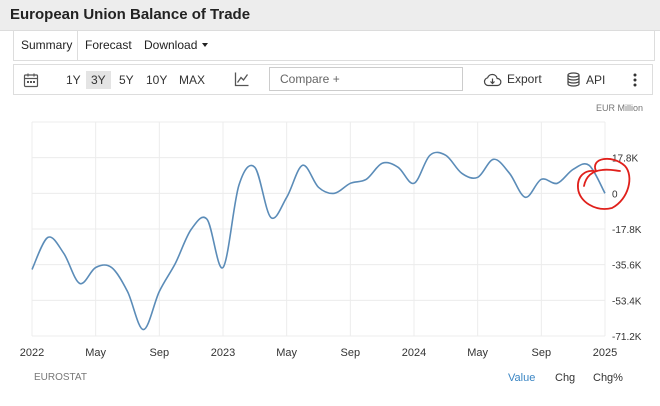 The width and height of the screenshot is (660, 406). I want to click on unit-label: EUR Million, so click(619, 108).